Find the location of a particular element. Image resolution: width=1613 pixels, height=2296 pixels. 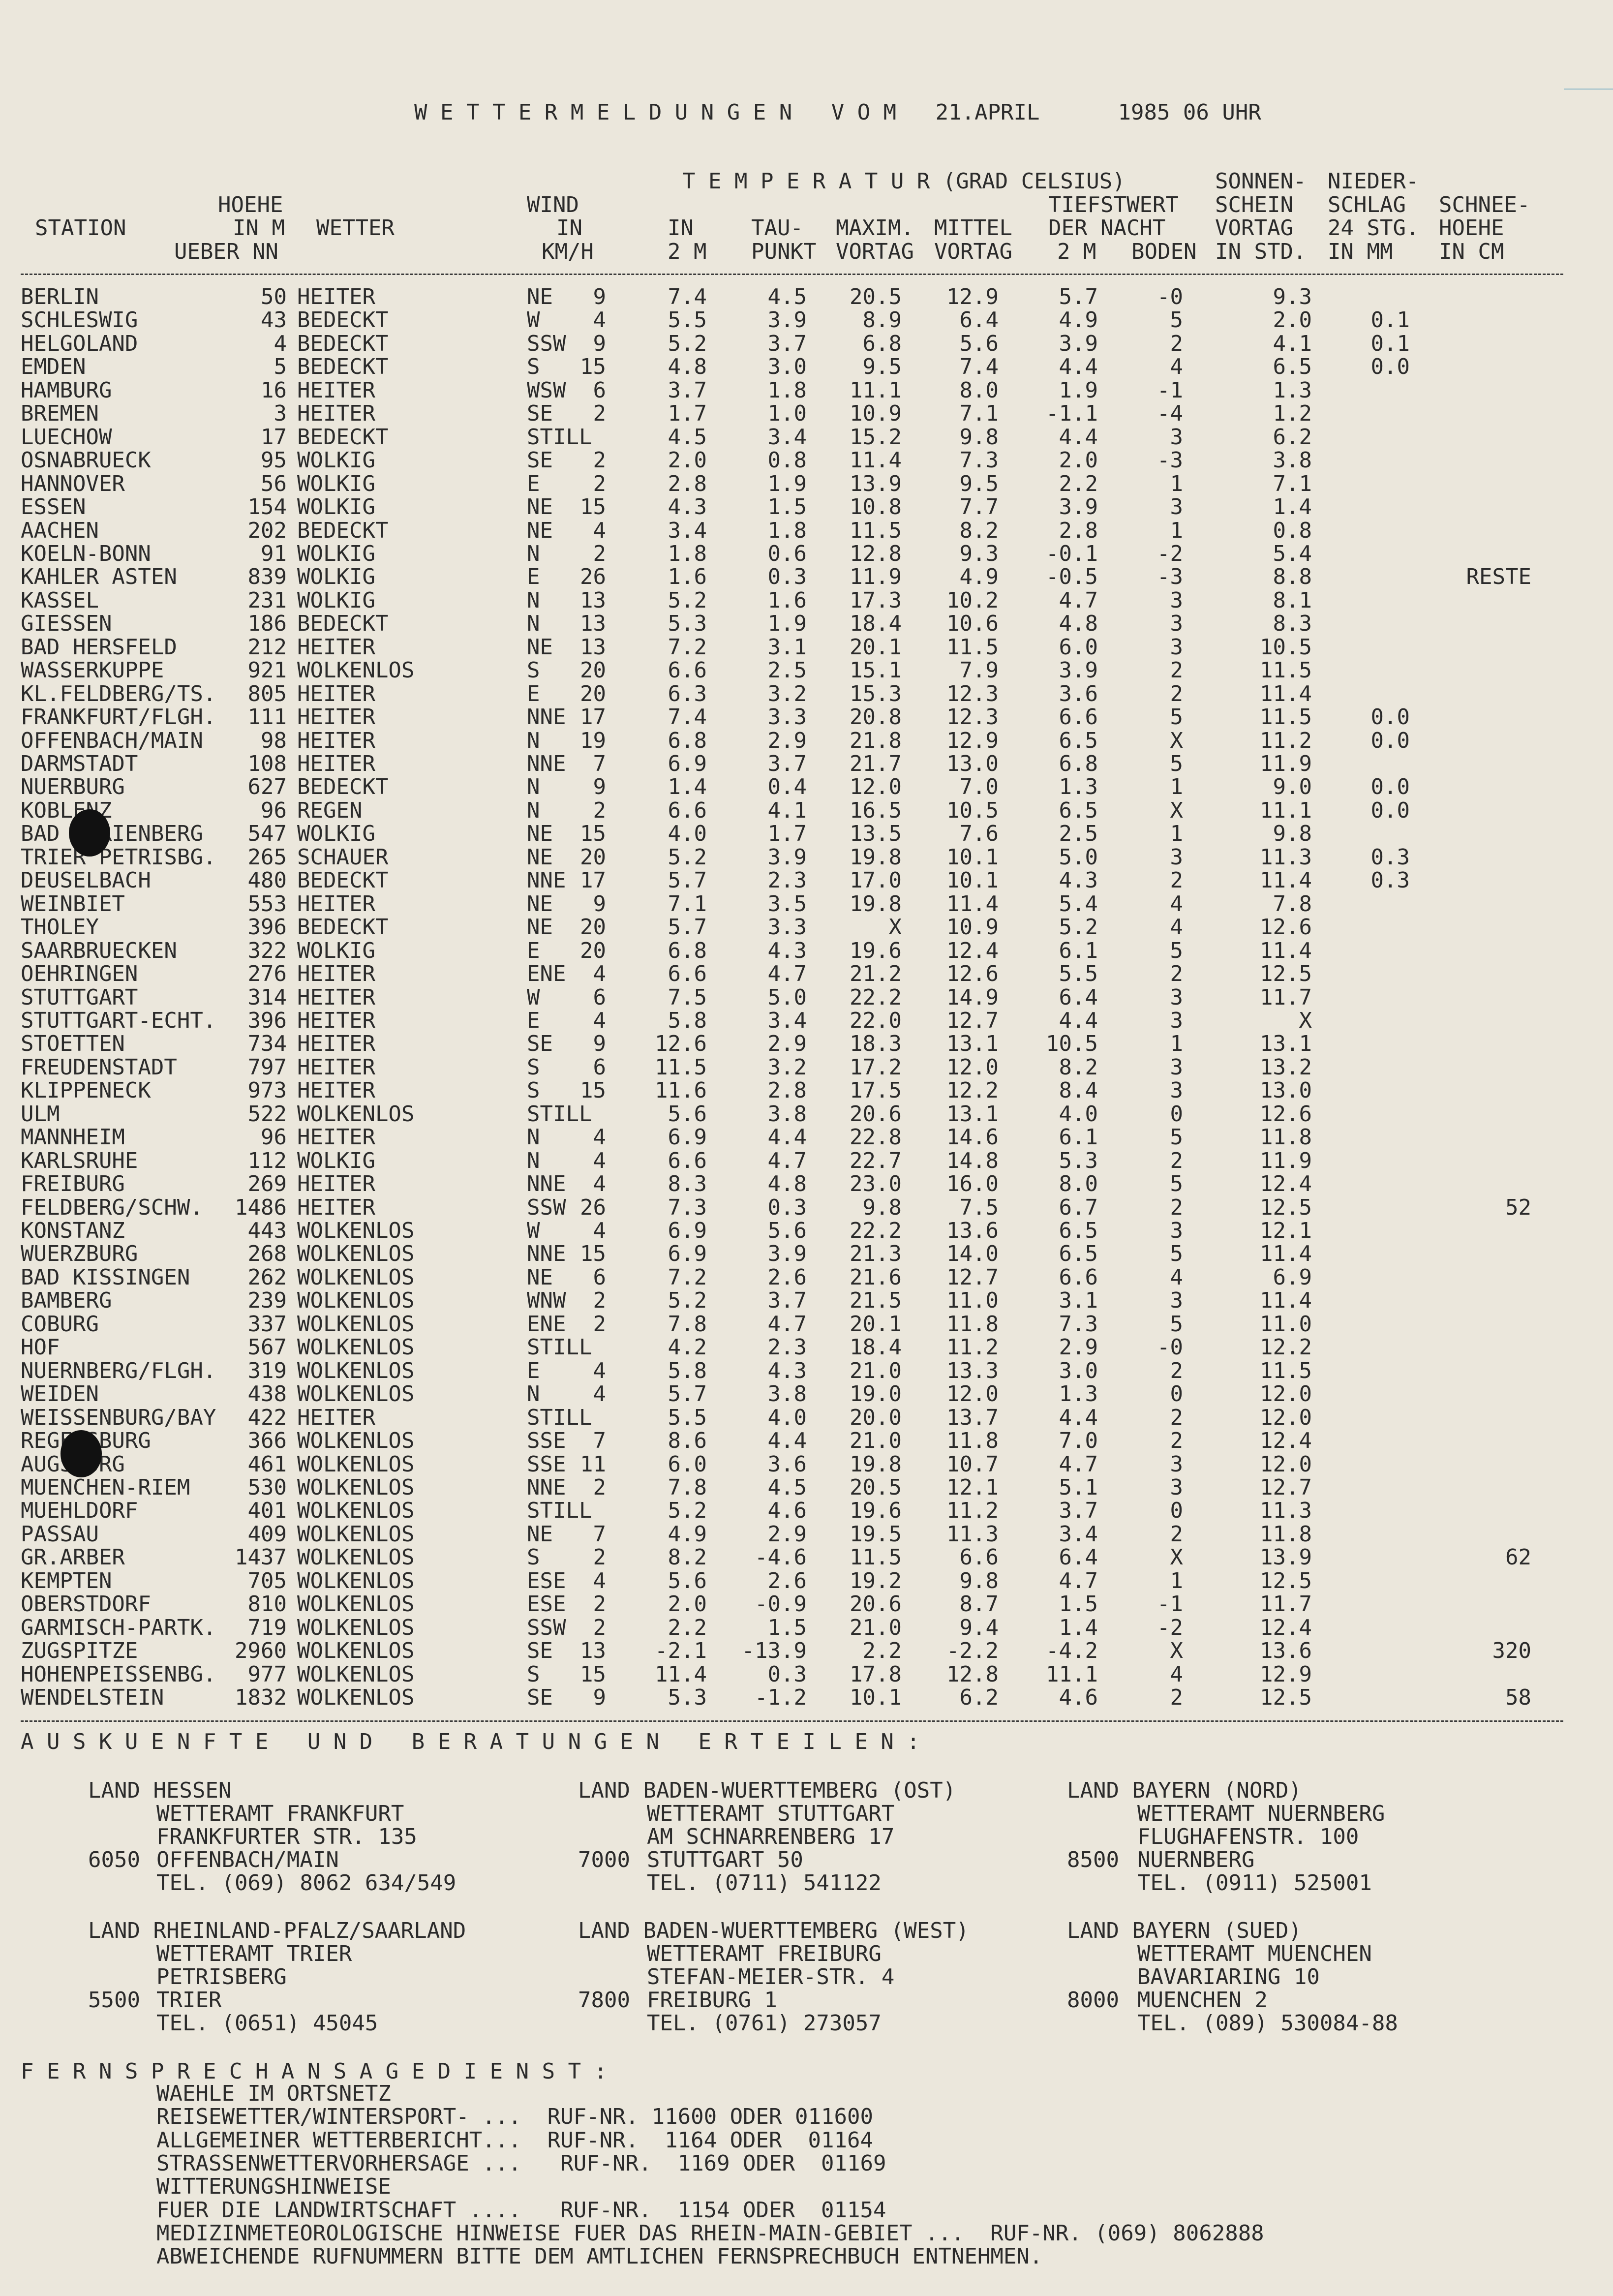

cell-station: MANNHEIM is located at coordinates (73, 1137).